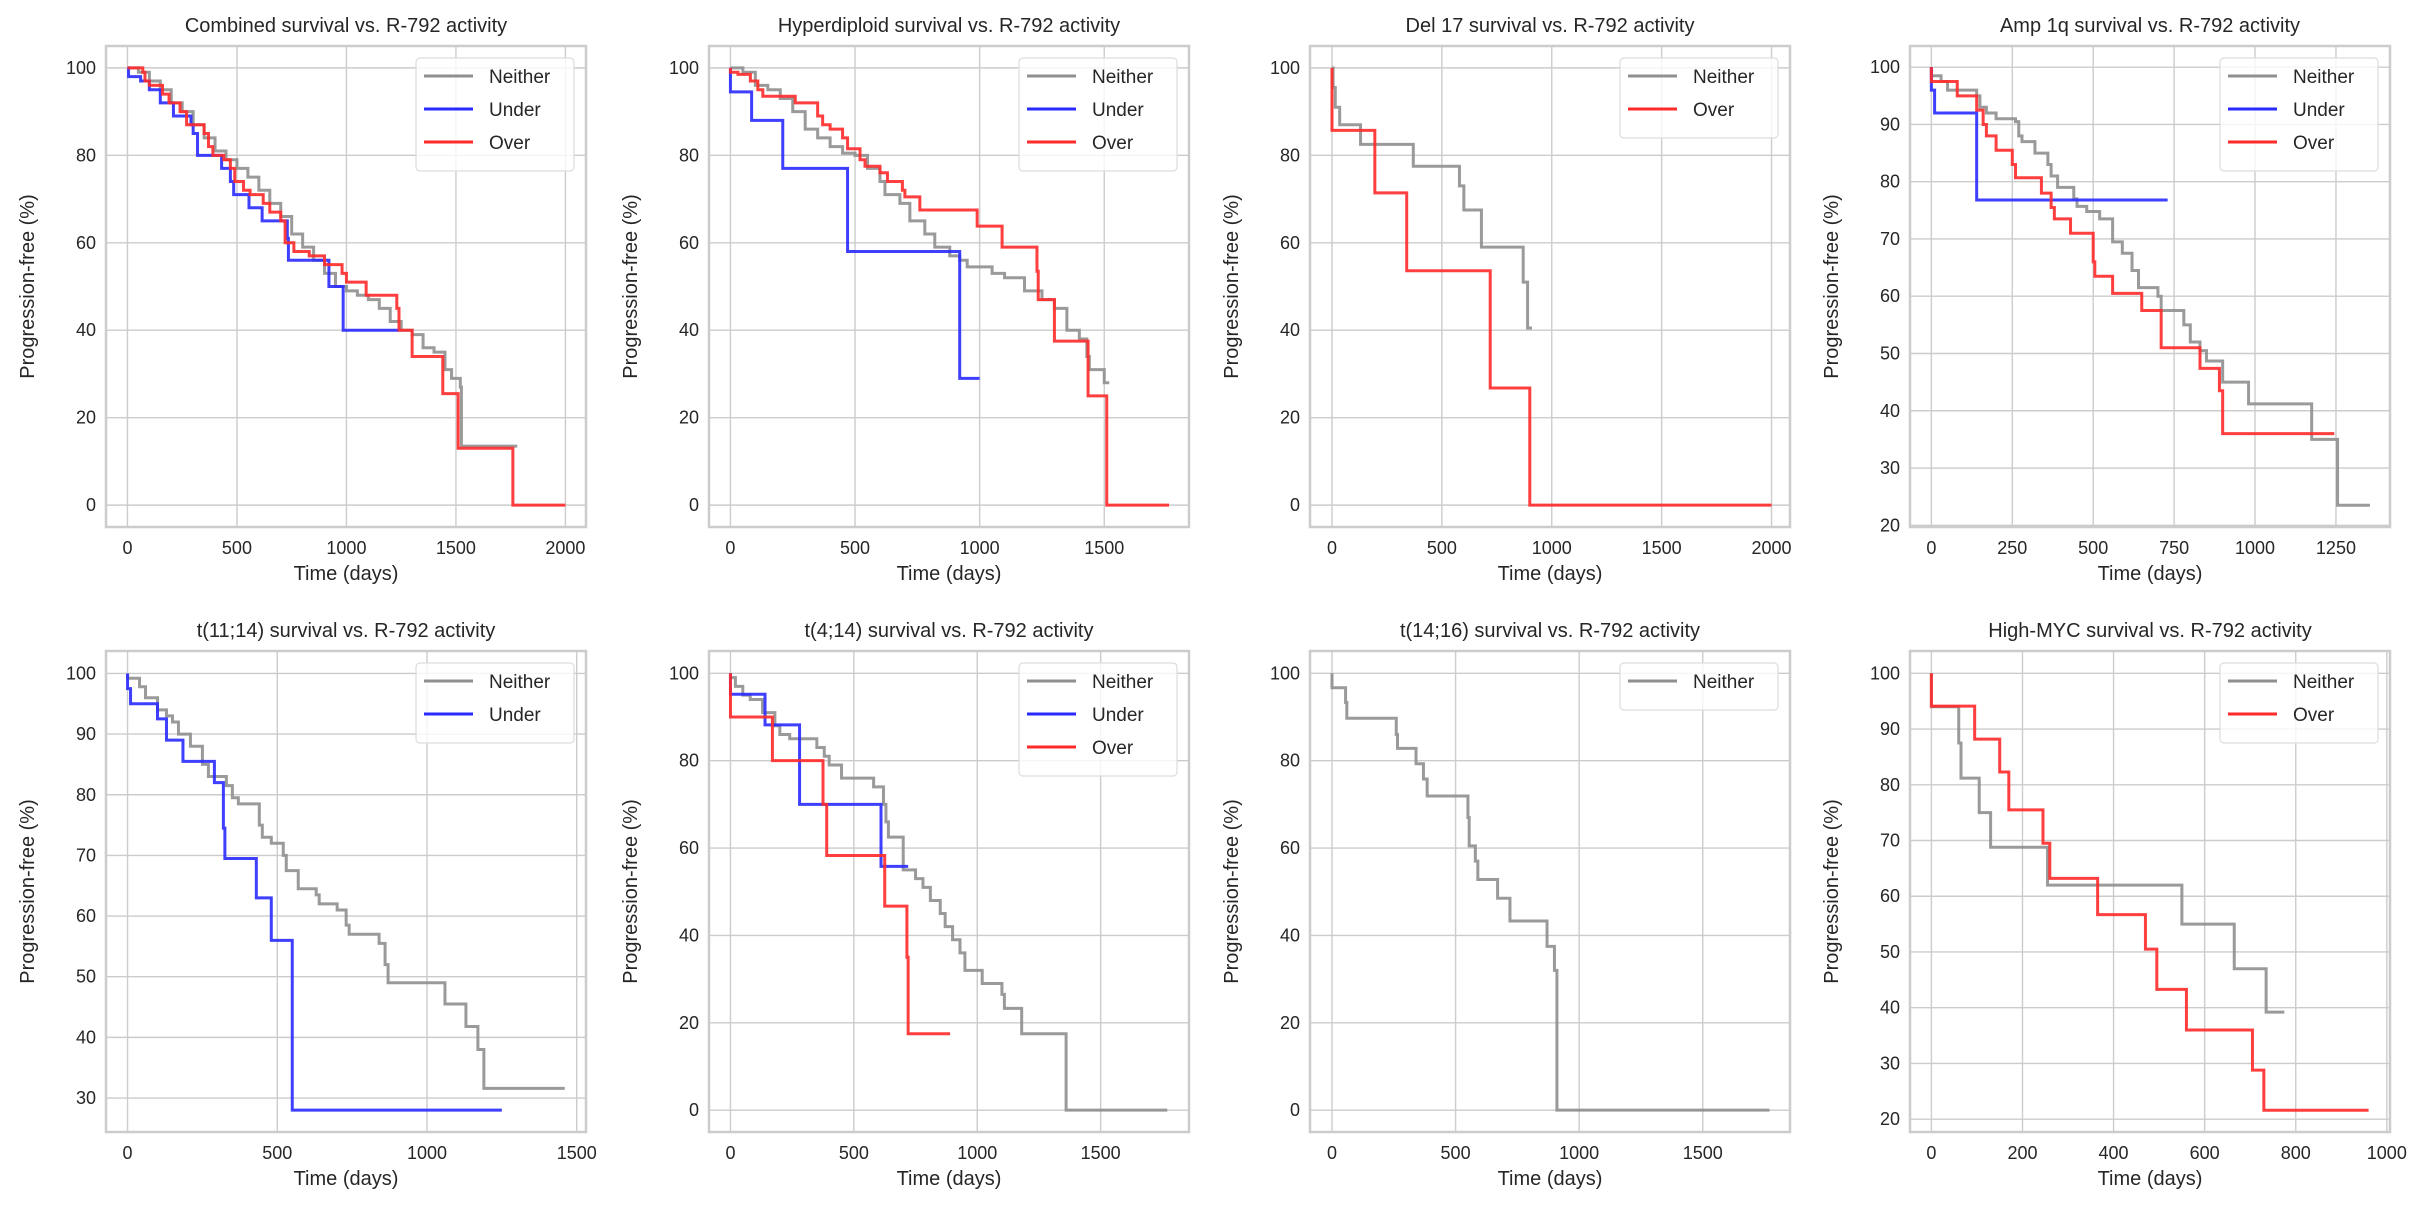 Image resolution: width=2418 pixels, height=1223 pixels. What do you see at coordinates (2296, 1153) in the screenshot?
I see `x-tick-label: 800` at bounding box center [2296, 1153].